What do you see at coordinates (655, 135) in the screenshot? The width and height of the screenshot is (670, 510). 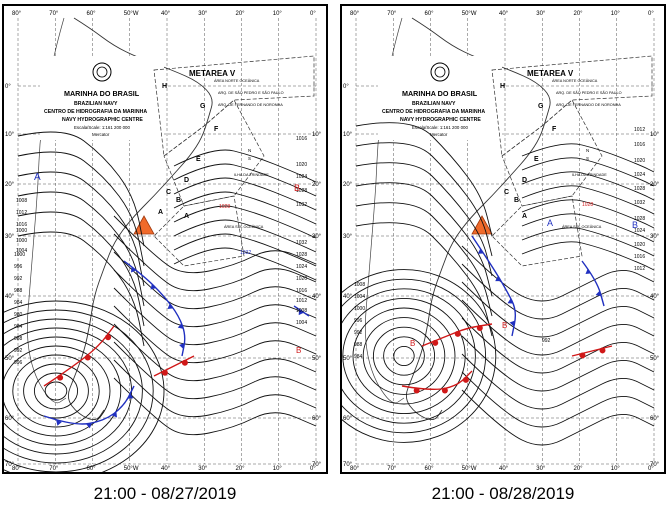 I see `latitude-label-right: 10°` at bounding box center [655, 135].